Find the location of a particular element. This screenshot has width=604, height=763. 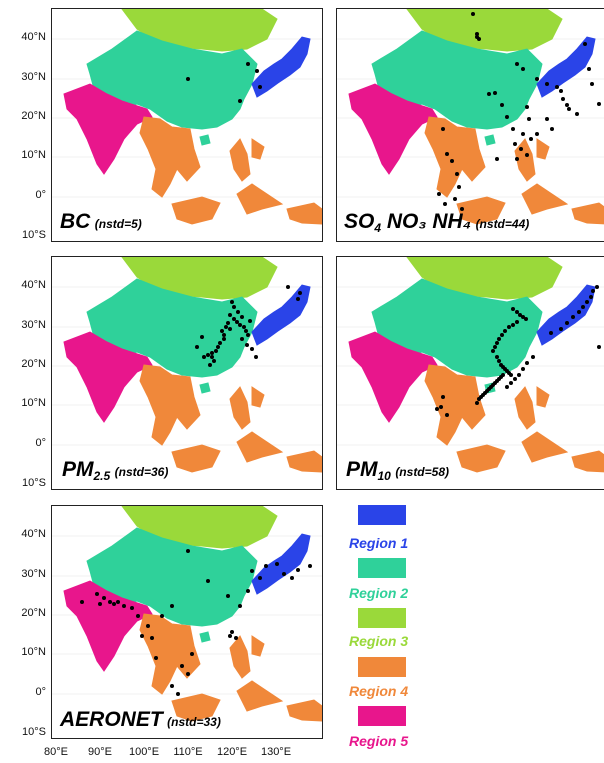

map-panel-pm25 is located at coordinates (187, 373).